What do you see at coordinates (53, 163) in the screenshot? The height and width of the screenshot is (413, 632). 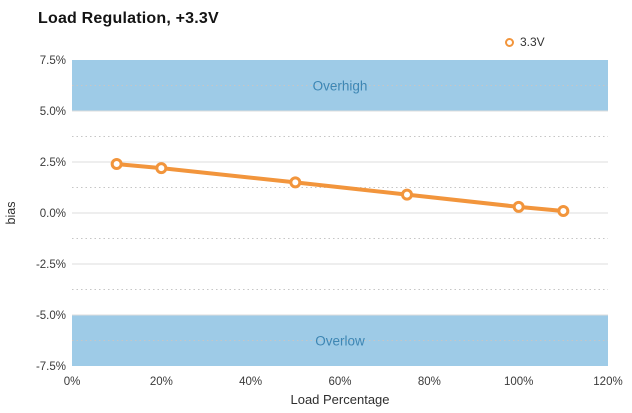 I see `y-tick-label: 2.5%` at bounding box center [53, 163].